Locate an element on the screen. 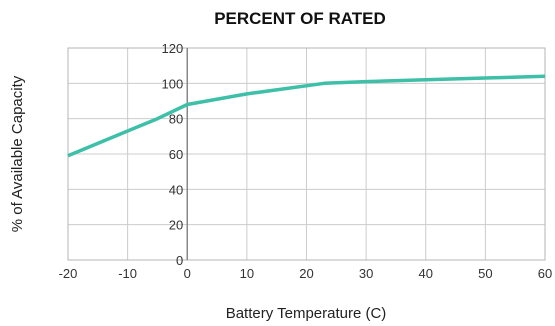 Image resolution: width=555 pixels, height=326 pixels. x-tick-label-7: 50 is located at coordinates (485, 273).